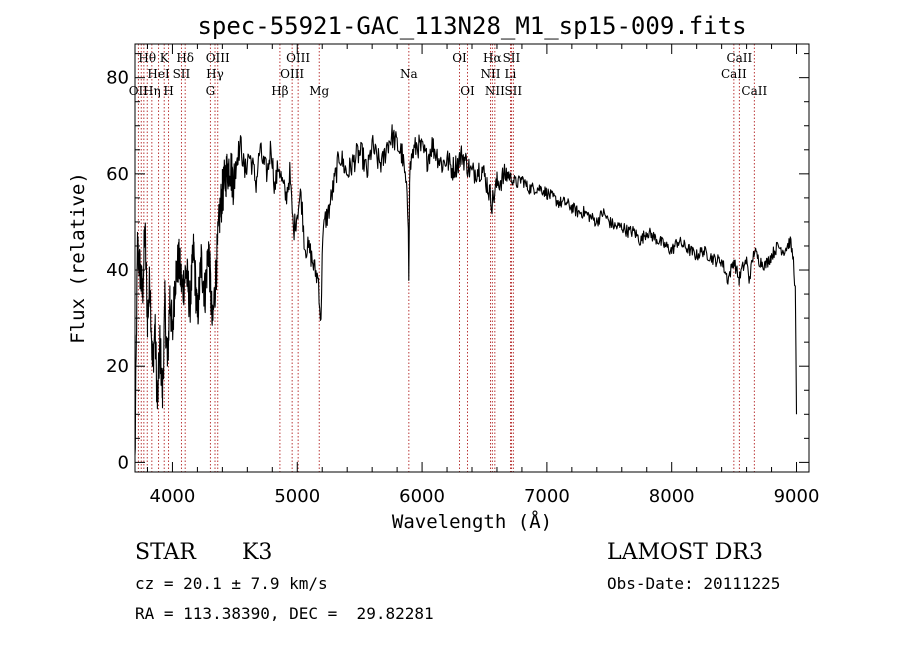 This screenshot has height=649, width=900. Describe the element at coordinates (215, 74) in the screenshot. I see `line-label: Hγ` at that location.